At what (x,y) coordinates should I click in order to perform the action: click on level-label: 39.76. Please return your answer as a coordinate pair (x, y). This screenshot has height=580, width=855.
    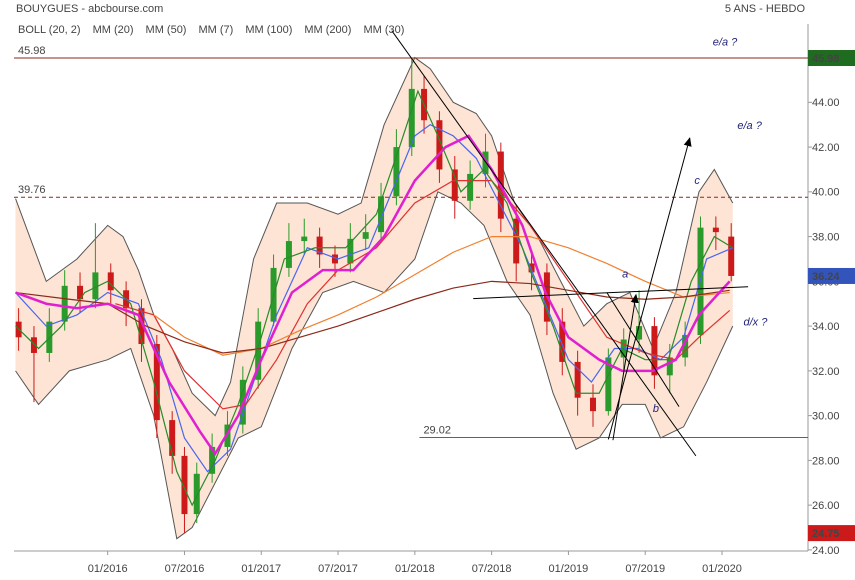
    Looking at the image, I should click on (32, 190).